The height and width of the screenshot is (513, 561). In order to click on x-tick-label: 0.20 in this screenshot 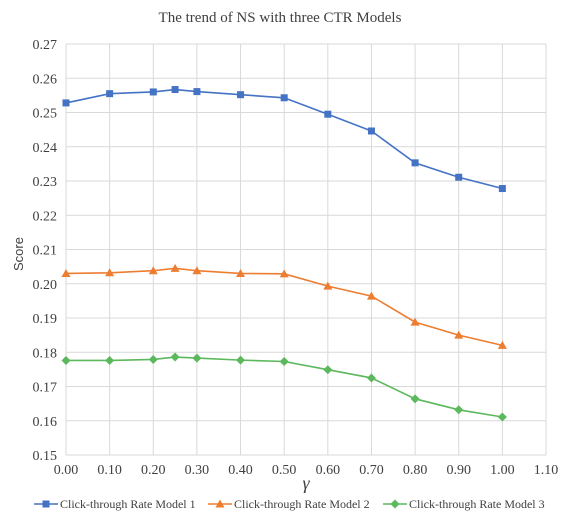, I will do `click(153, 470)`.